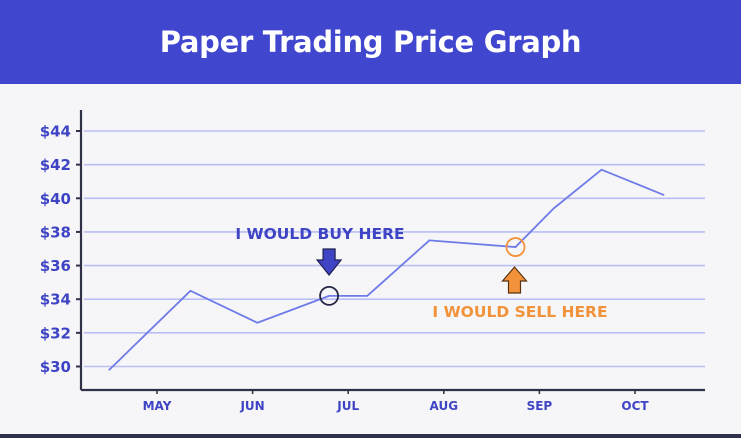 The image size is (741, 438). I want to click on sell-marker, so click(515, 247).